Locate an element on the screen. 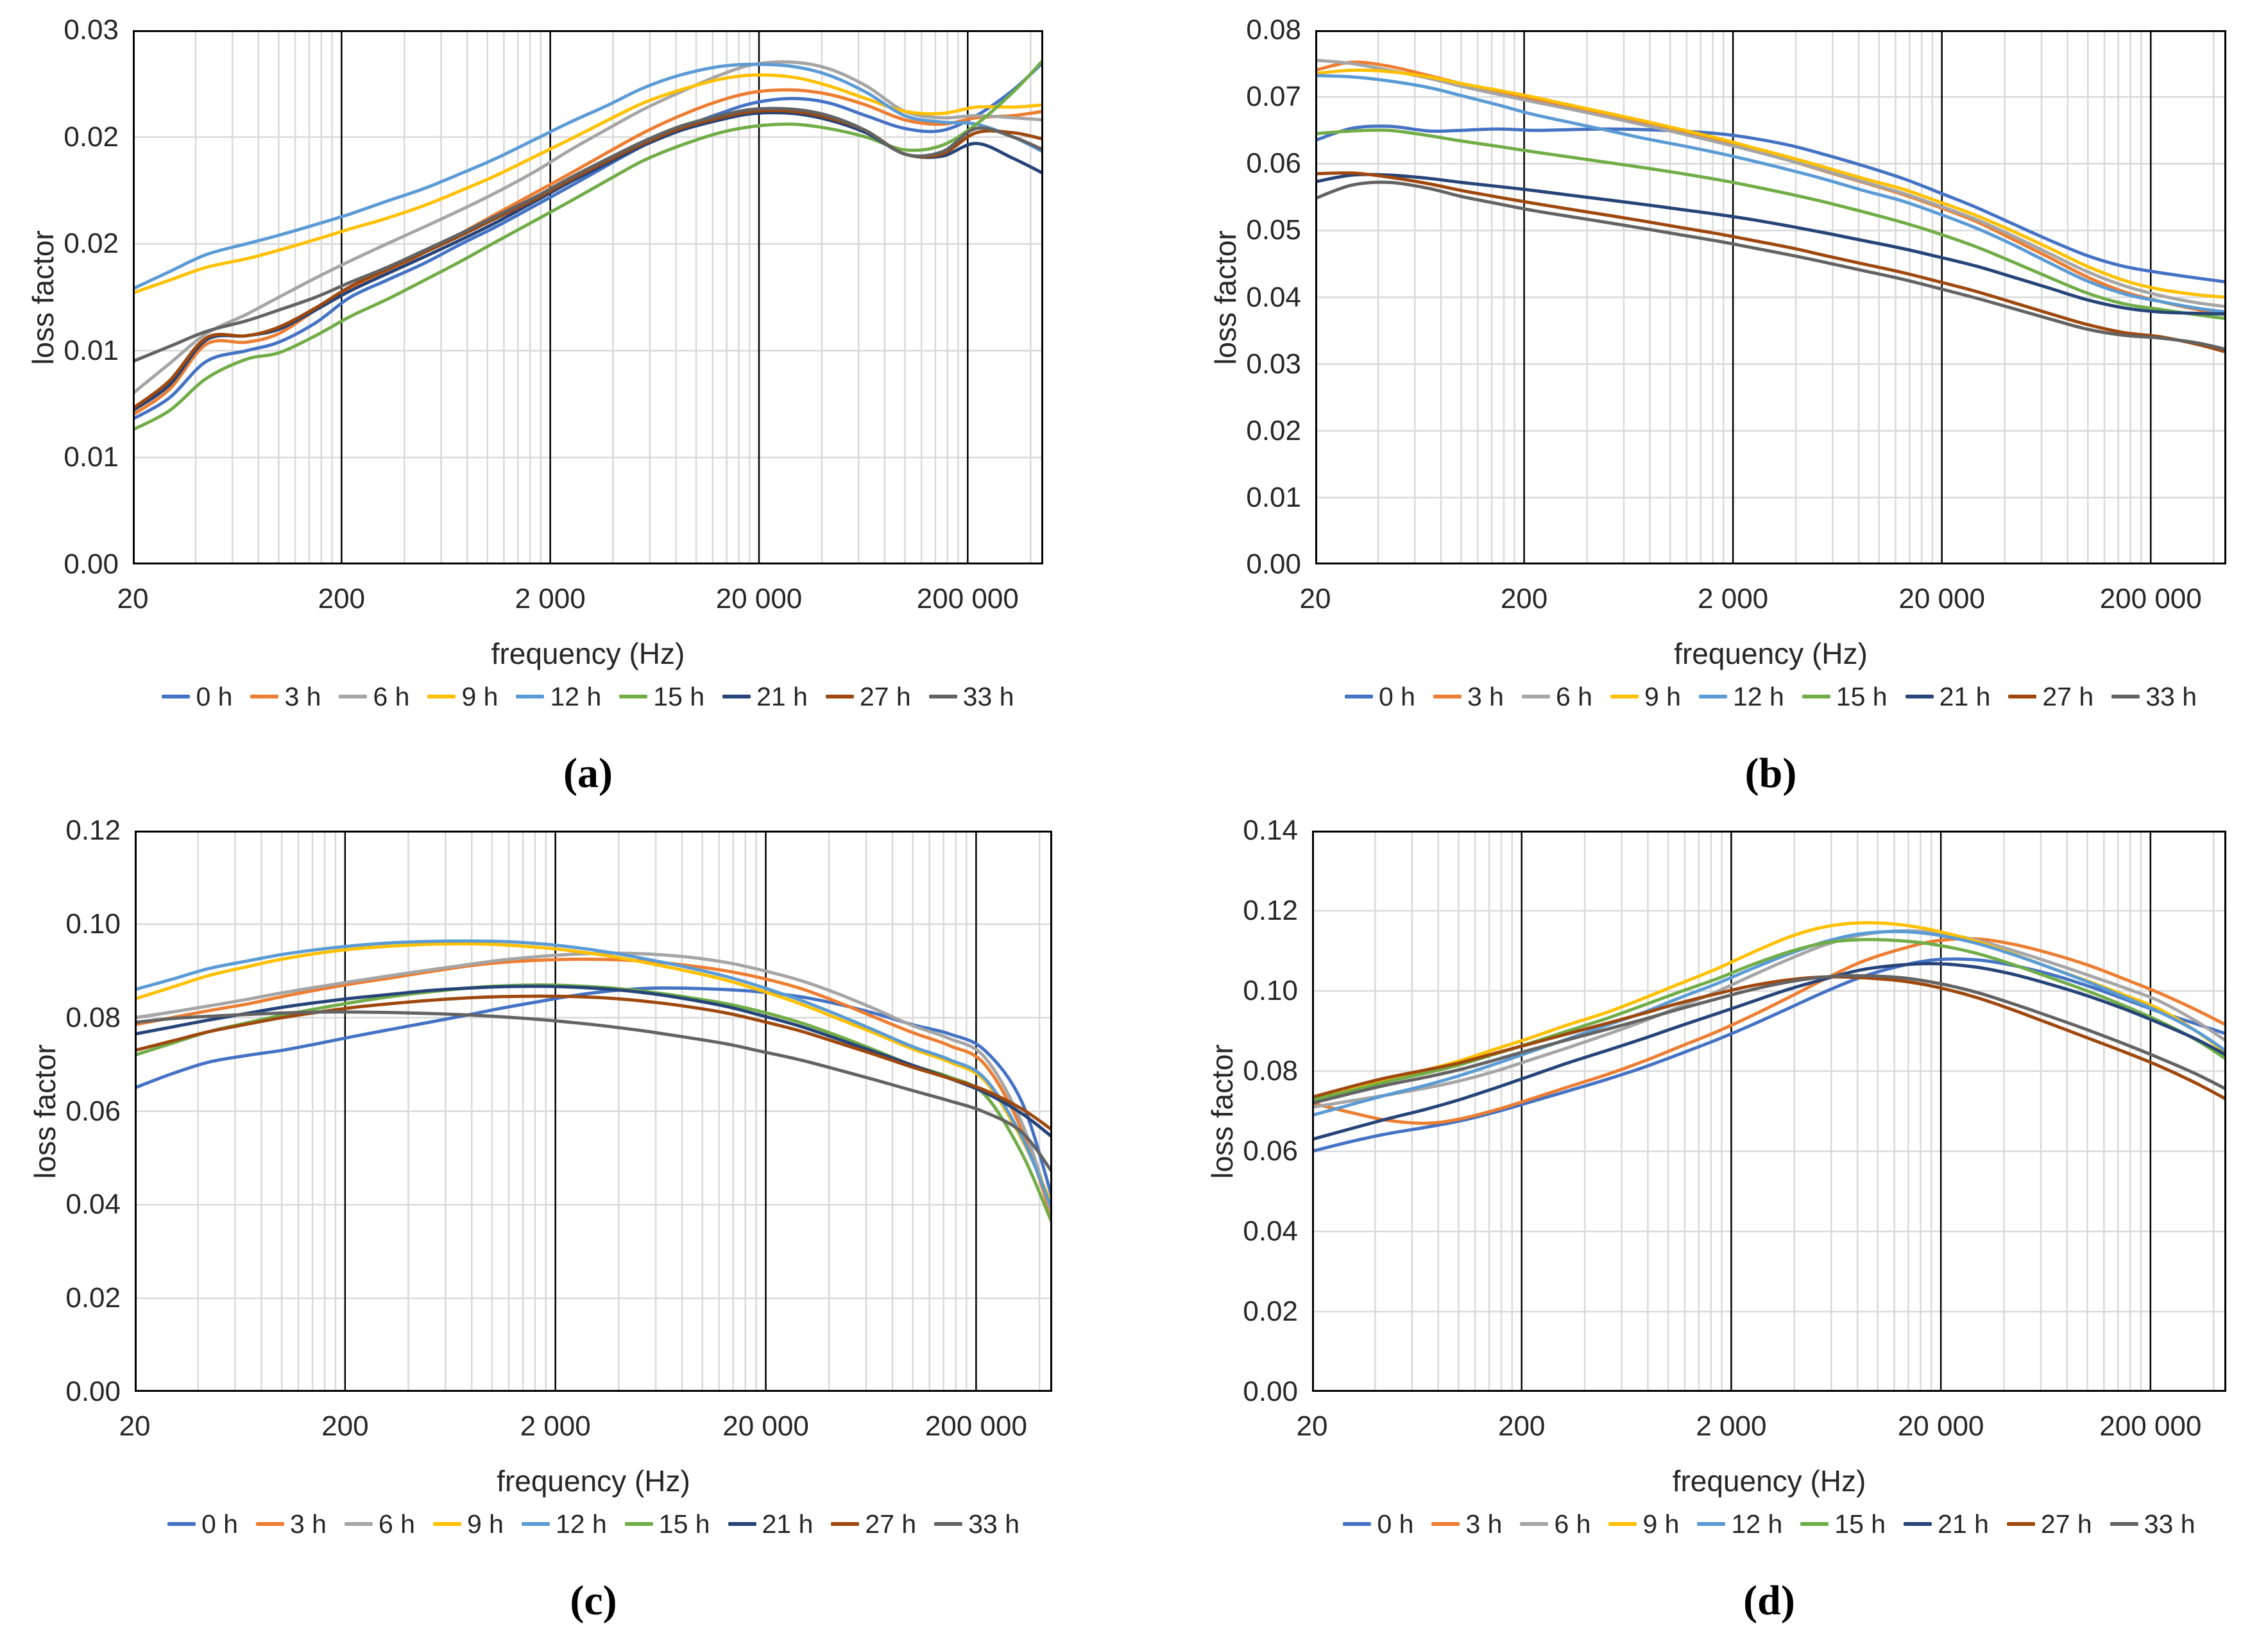  series-line-0h is located at coordinates (1770, 204).